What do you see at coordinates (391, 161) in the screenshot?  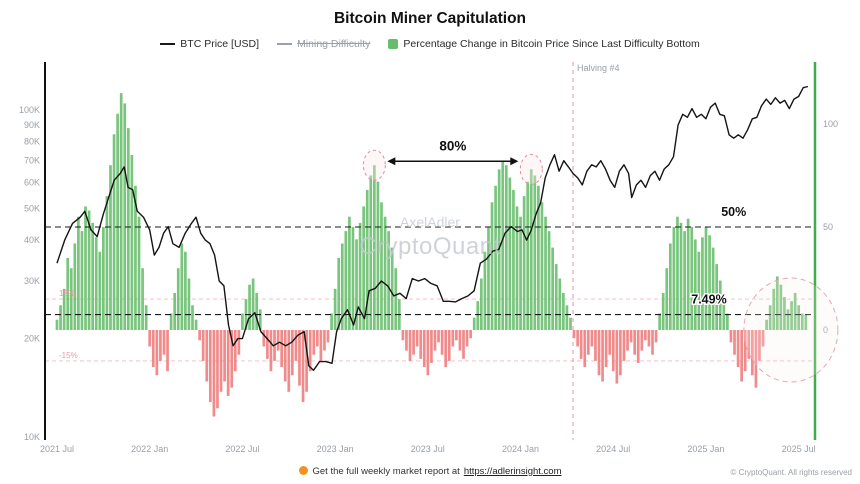 I see `arrowhead-left-icon` at bounding box center [391, 161].